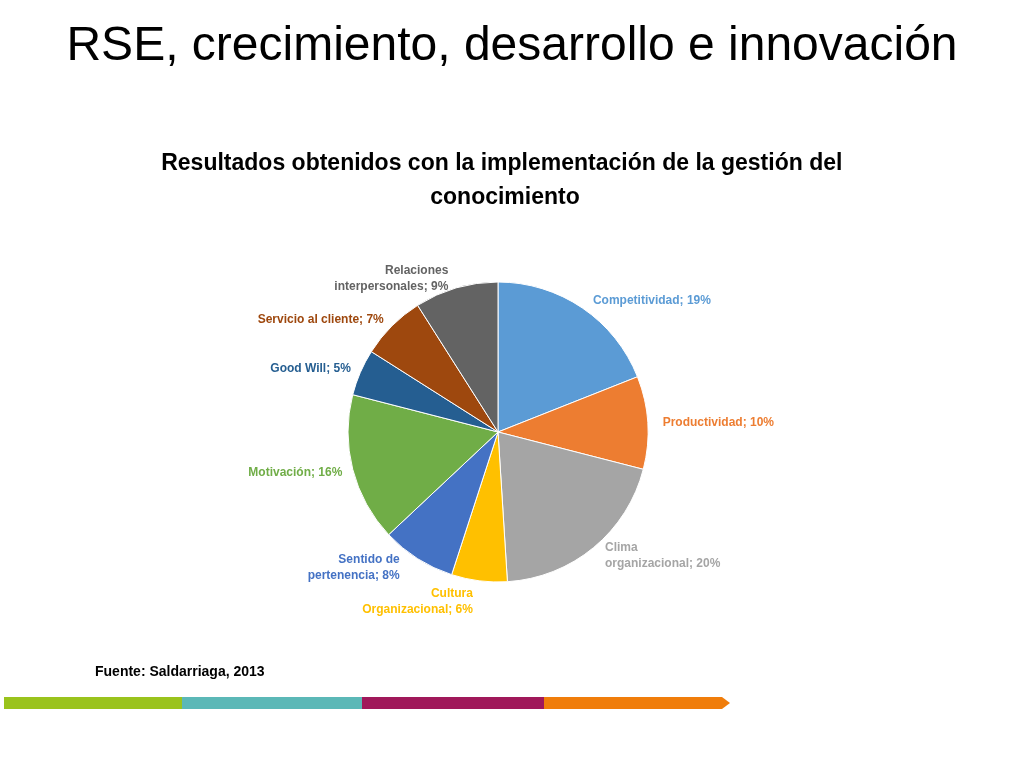 This screenshot has width=1024, height=768. Describe the element at coordinates (512, 43) in the screenshot. I see `chart-title: RSE, crecimiento, desarrollo e innovación` at that location.